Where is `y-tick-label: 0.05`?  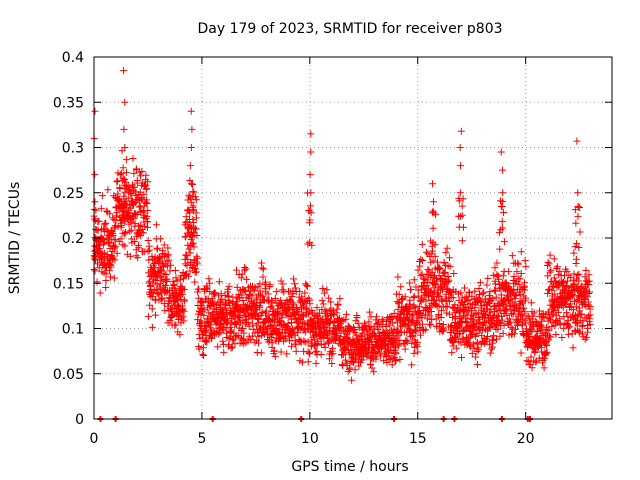
y-tick-label: 0.05 is located at coordinates (68, 375).